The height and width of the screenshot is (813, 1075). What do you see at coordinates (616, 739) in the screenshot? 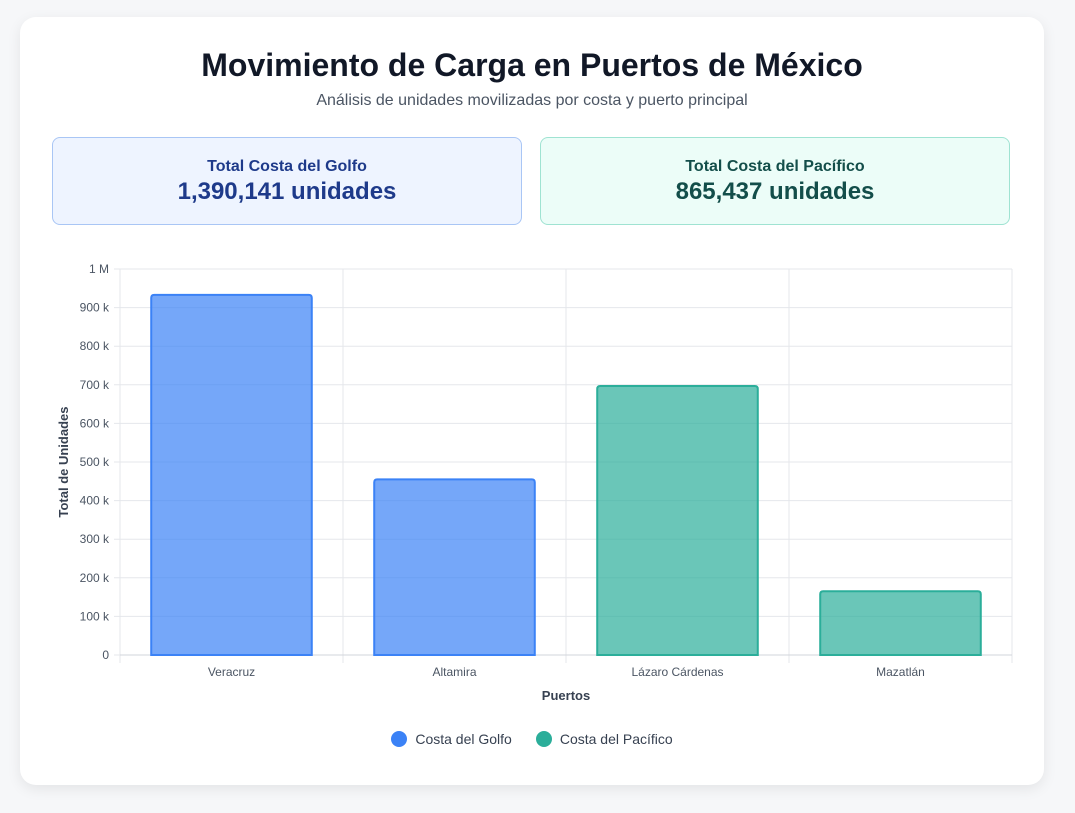
I see `legend-label-pacific: Costa del Pacífico` at bounding box center [616, 739].